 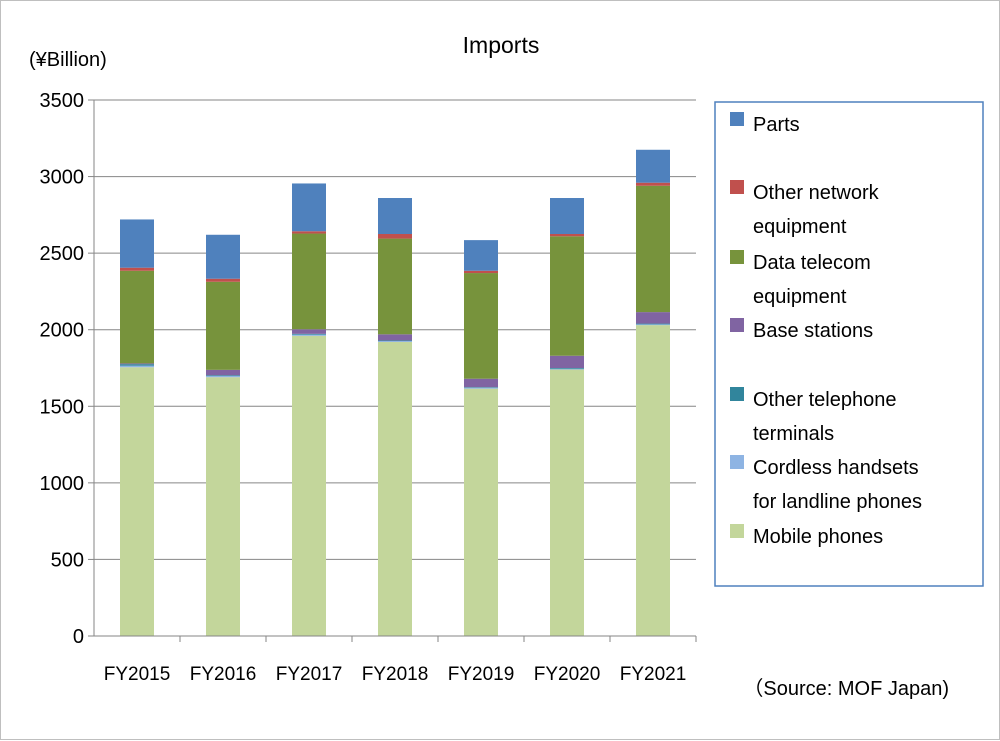 What do you see at coordinates (137, 674) in the screenshot?
I see `x-tick-label: FY2015` at bounding box center [137, 674].